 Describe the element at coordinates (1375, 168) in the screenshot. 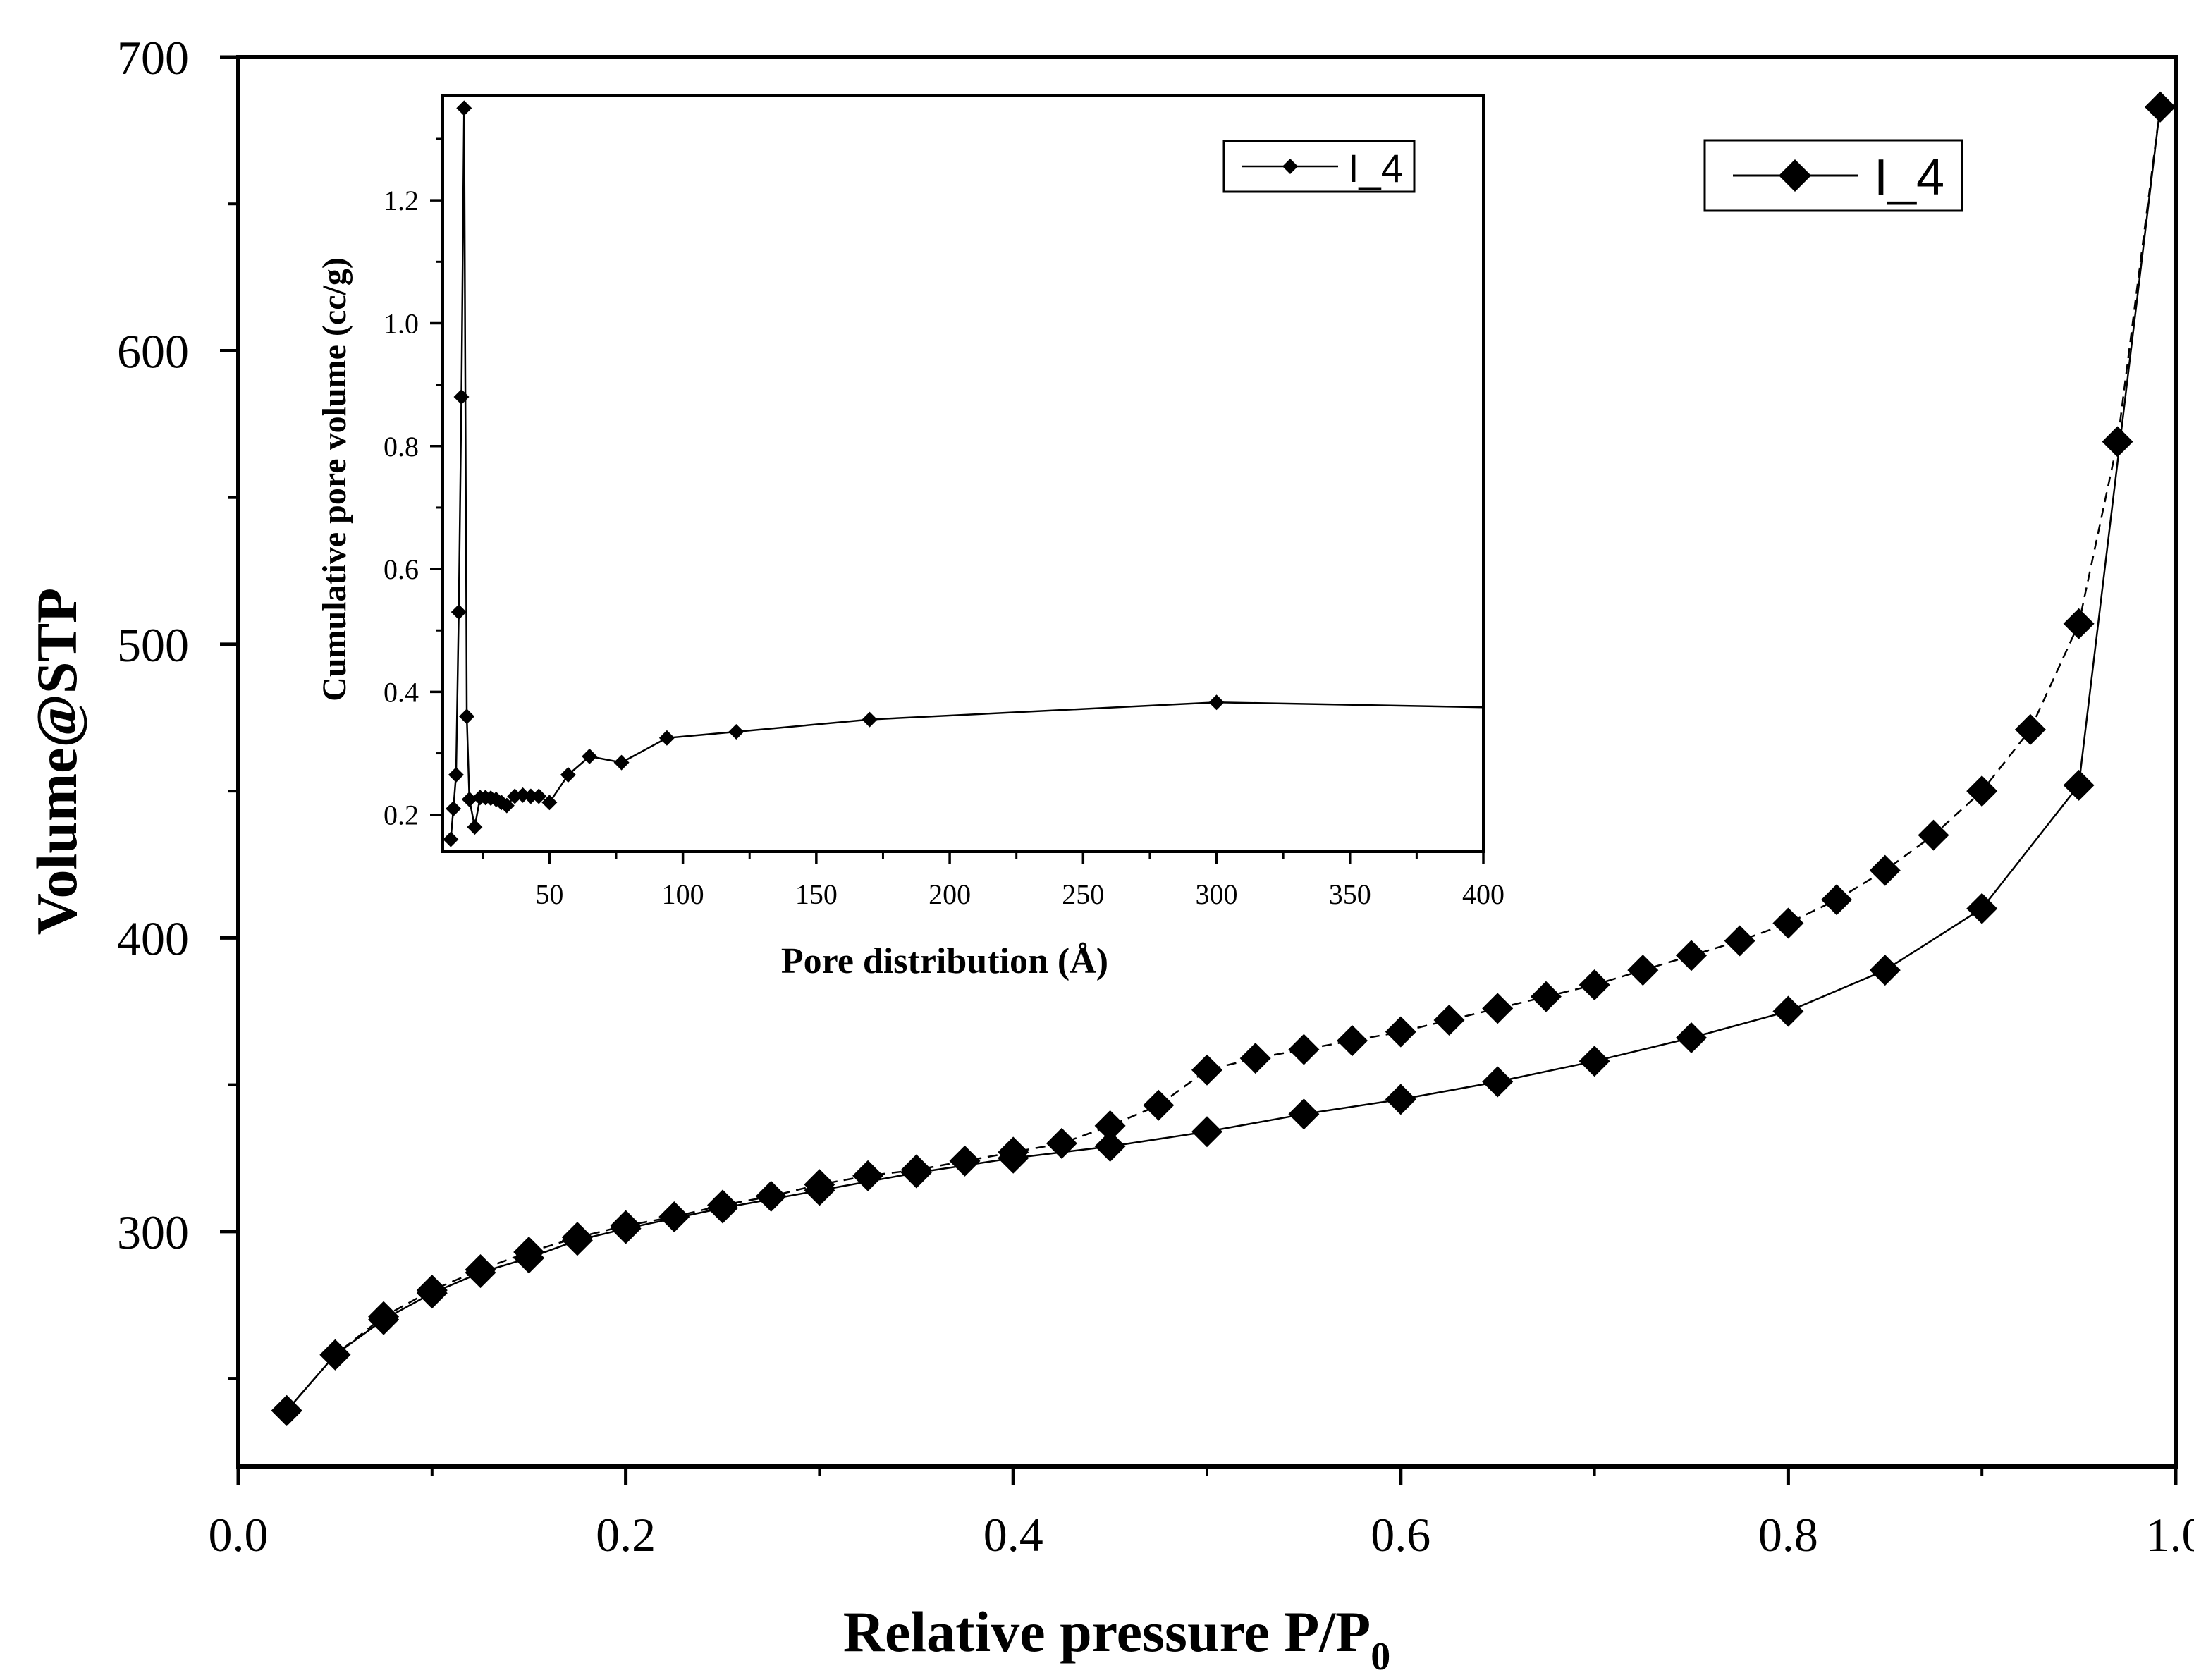

I see `inset-legend-label: I_4` at that location.